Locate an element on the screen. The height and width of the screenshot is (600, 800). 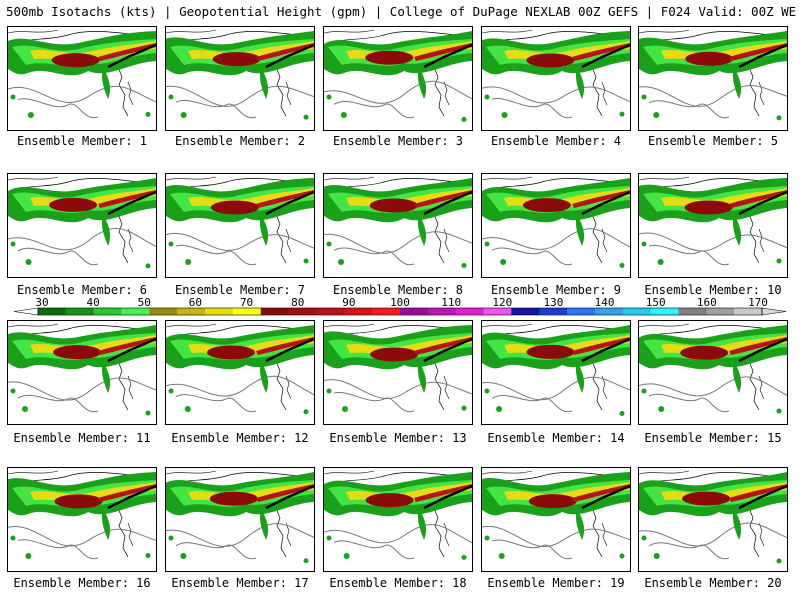
ensemble-member-label: Ensemble Member: 13 is located at coordinates (398, 438).